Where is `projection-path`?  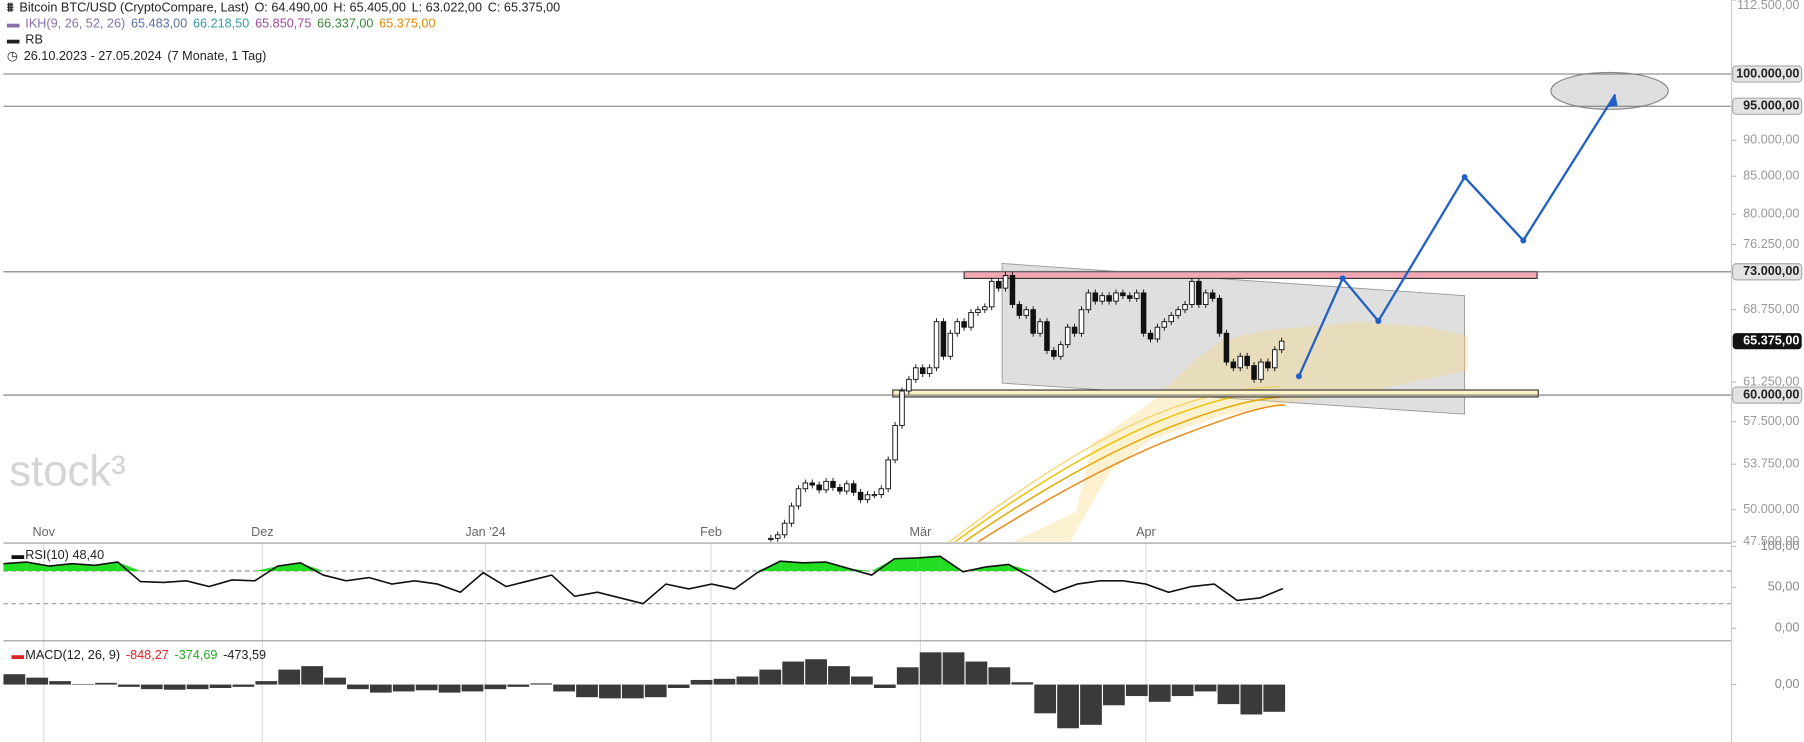 projection-path is located at coordinates (1457, 235).